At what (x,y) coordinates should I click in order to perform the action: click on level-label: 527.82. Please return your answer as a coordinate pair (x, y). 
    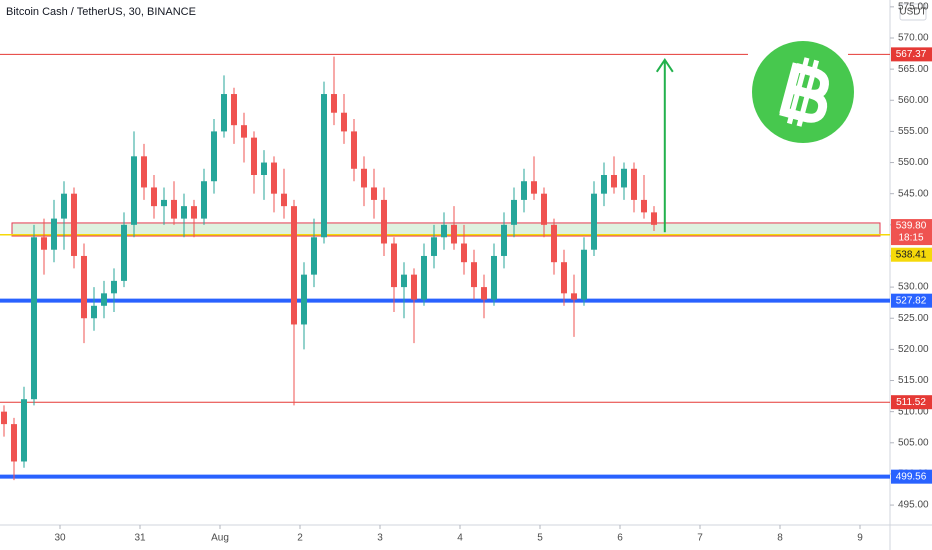
    Looking at the image, I should click on (911, 300).